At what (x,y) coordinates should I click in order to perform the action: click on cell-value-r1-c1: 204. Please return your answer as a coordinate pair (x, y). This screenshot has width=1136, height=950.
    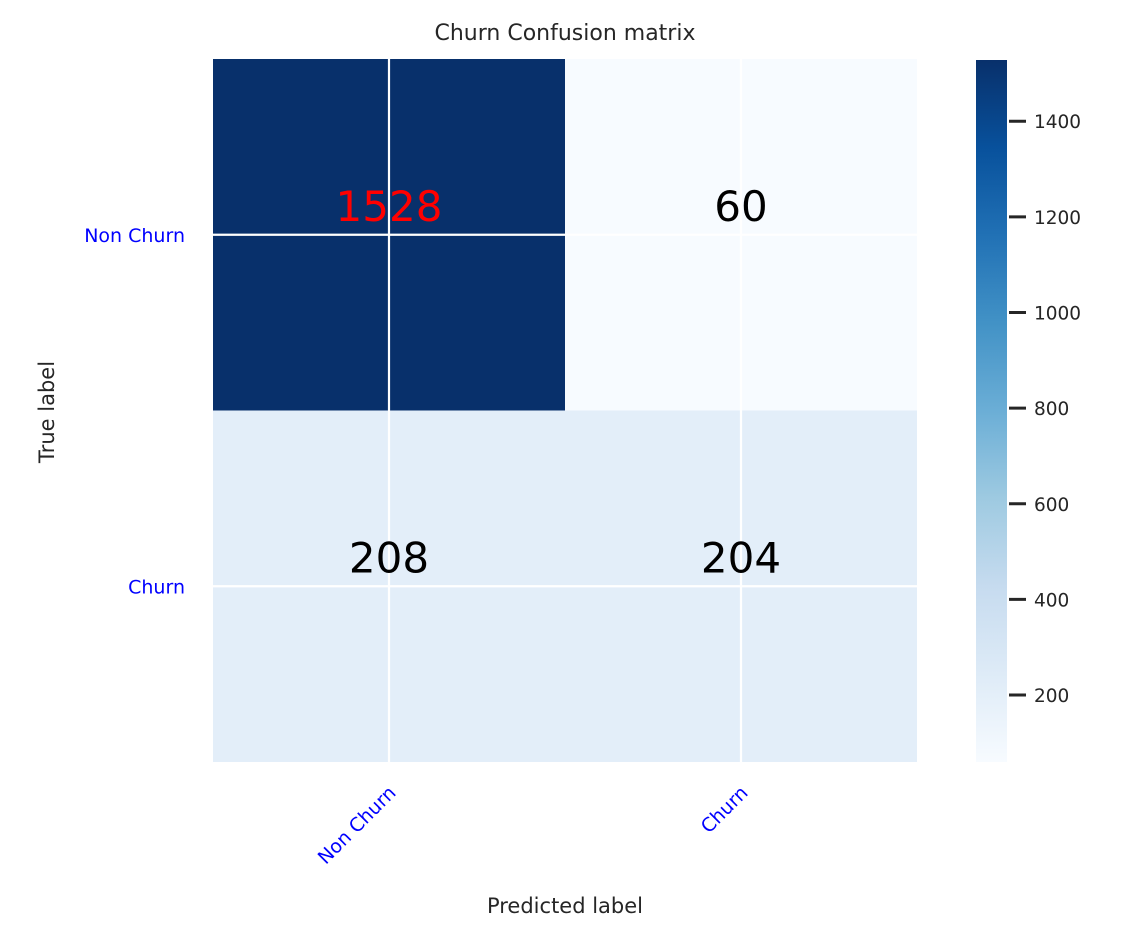
    Looking at the image, I should click on (741, 557).